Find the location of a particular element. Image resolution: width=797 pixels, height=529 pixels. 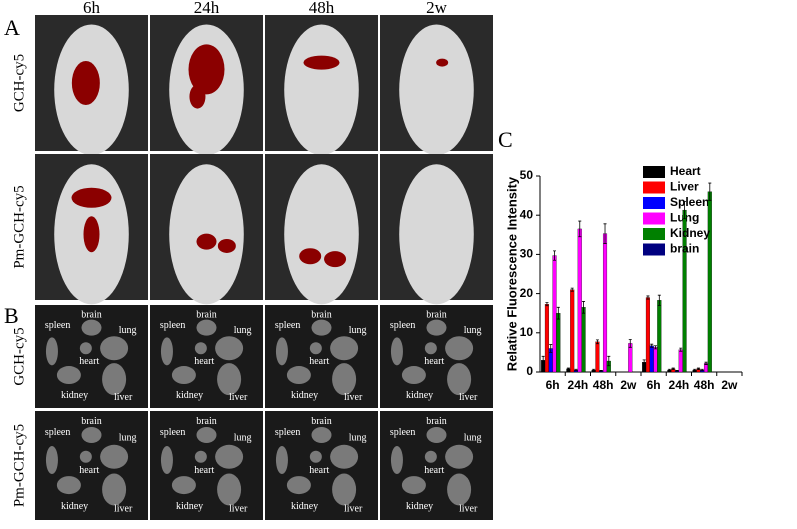

column-label: 6h is located at coordinates (92, 8).